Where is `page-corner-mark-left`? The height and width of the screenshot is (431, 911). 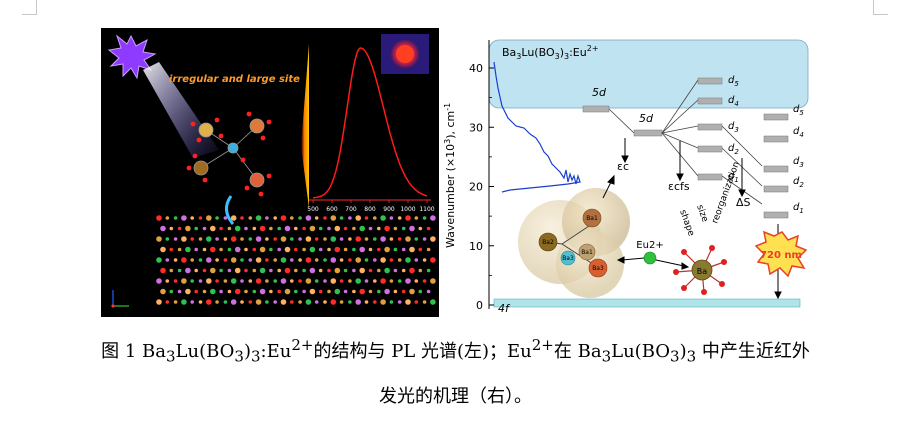
page-corner-mark-left is located at coordinates (29, 7).